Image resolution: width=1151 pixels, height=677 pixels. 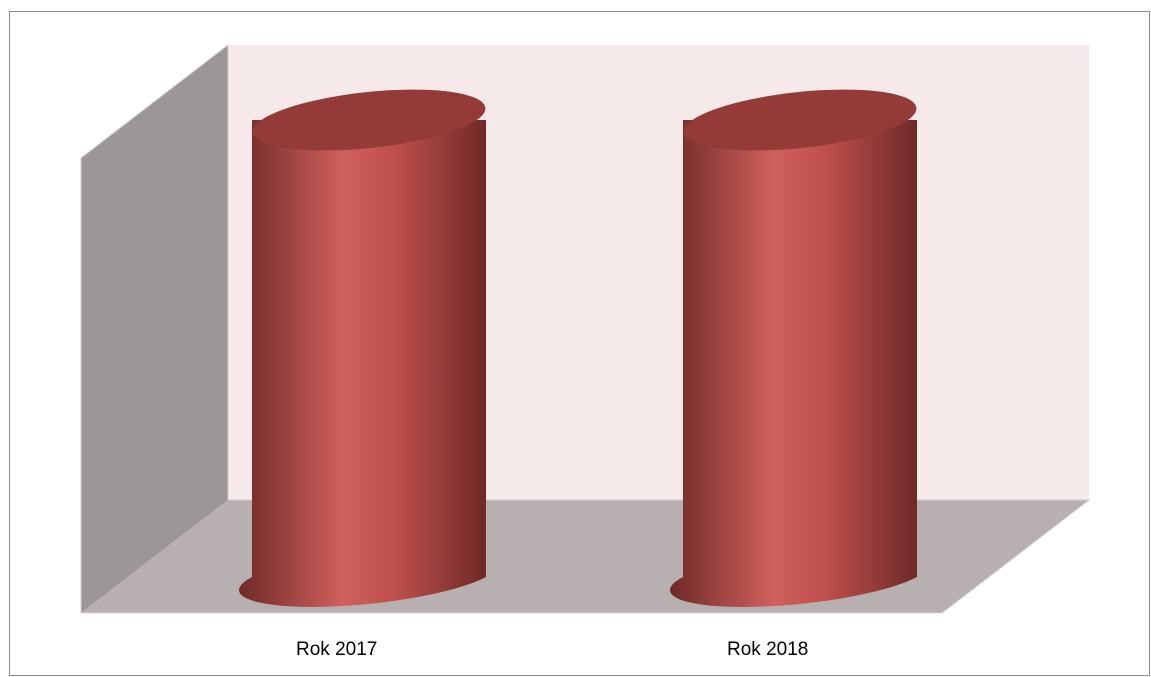 What do you see at coordinates (552, 649) in the screenshot?
I see `tick-labels-group: Rok 2017 Rok 2018` at bounding box center [552, 649].